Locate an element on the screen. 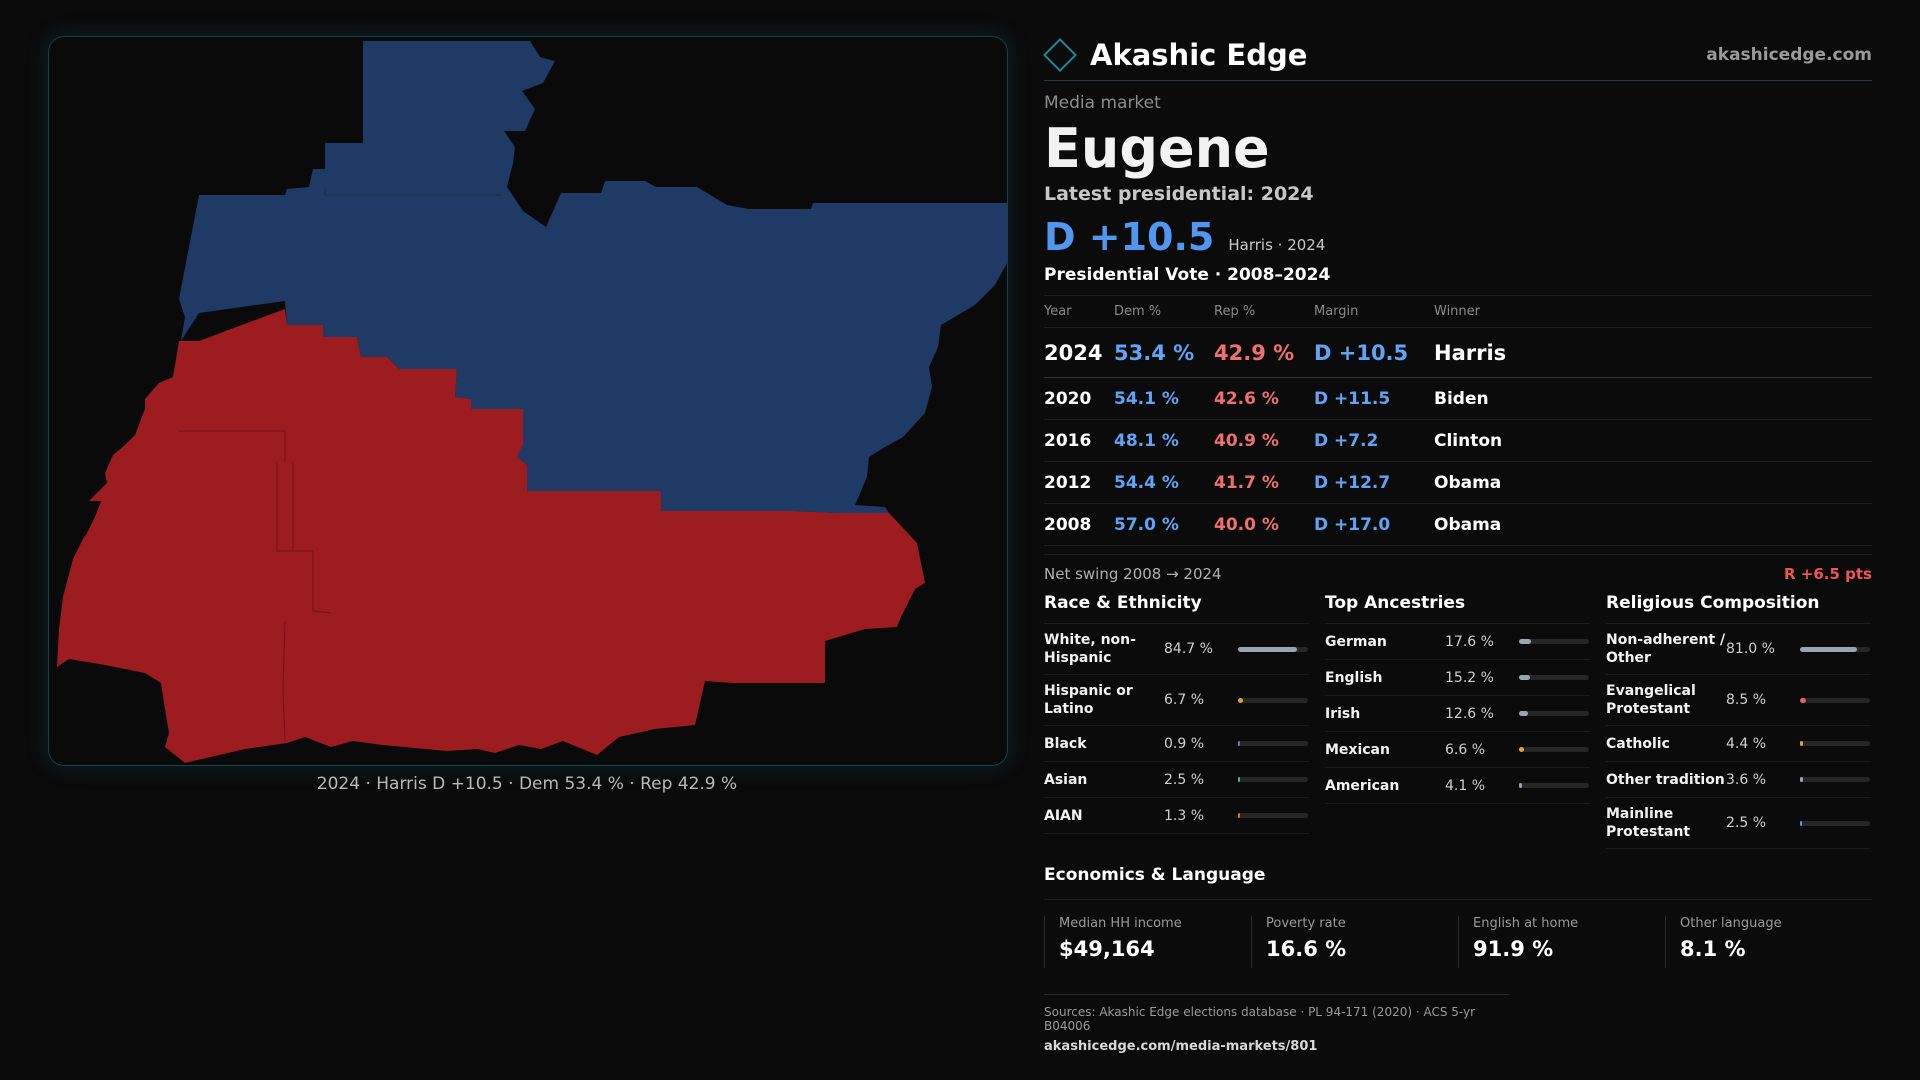  demo-percent: 0.9 % is located at coordinates (1184, 743).